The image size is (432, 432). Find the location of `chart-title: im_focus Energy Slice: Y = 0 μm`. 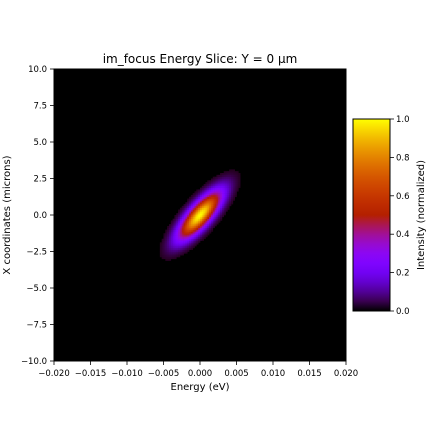

chart-title: im_focus Energy Slice: Y = 0 μm is located at coordinates (200, 59).